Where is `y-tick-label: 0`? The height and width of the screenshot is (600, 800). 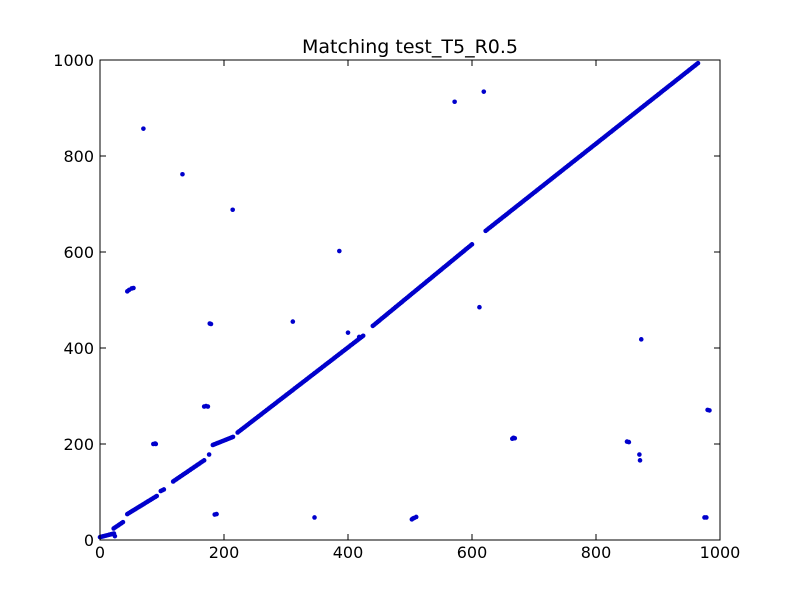
y-tick-label: 0 is located at coordinates (89, 540).